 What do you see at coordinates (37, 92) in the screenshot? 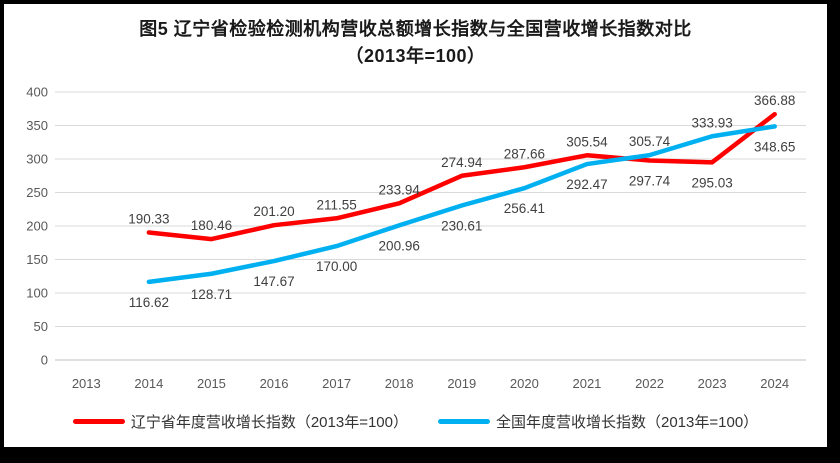
I see `svg-text: 400` at bounding box center [37, 92].